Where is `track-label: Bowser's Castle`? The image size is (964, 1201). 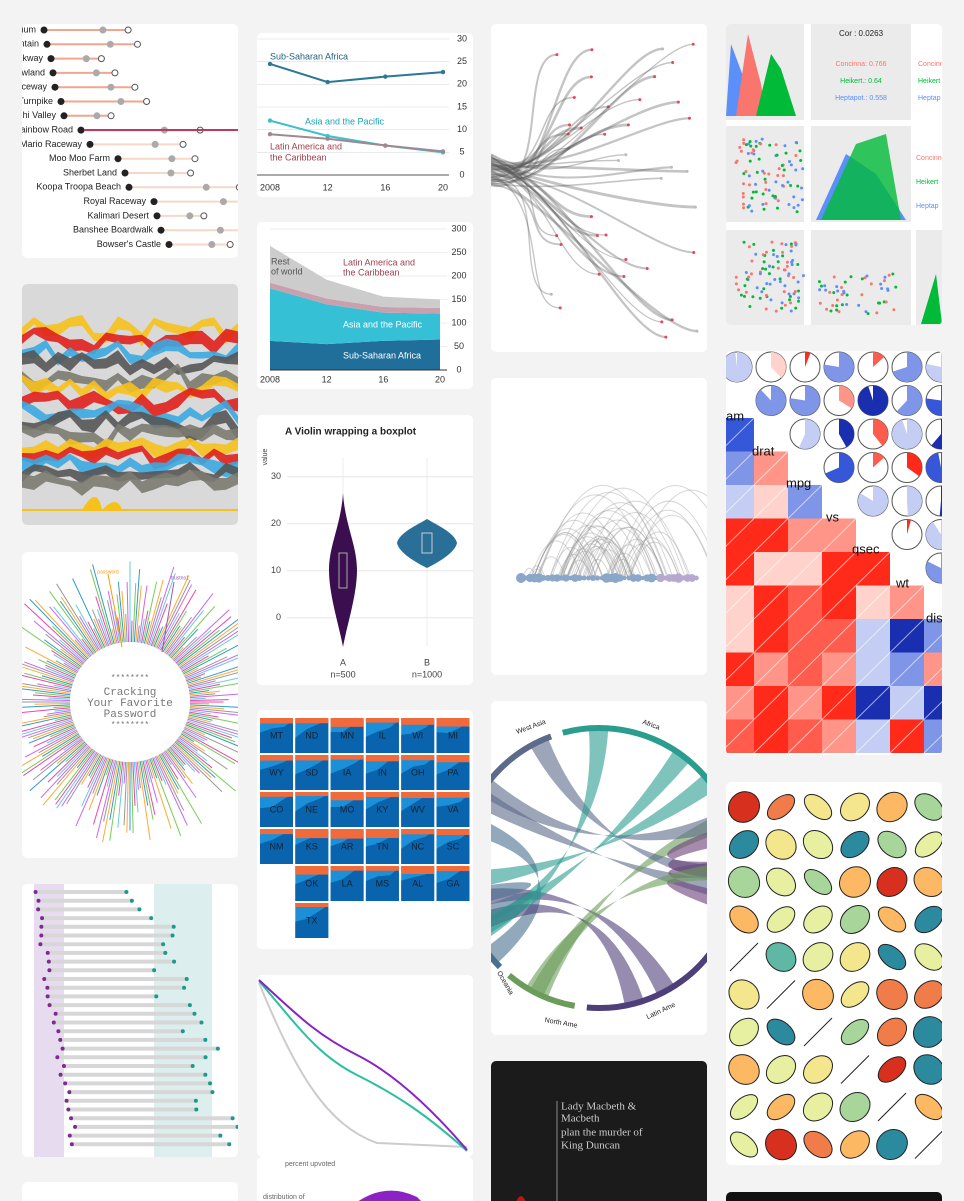
track-label: Bowser's Castle is located at coordinates (129, 244).